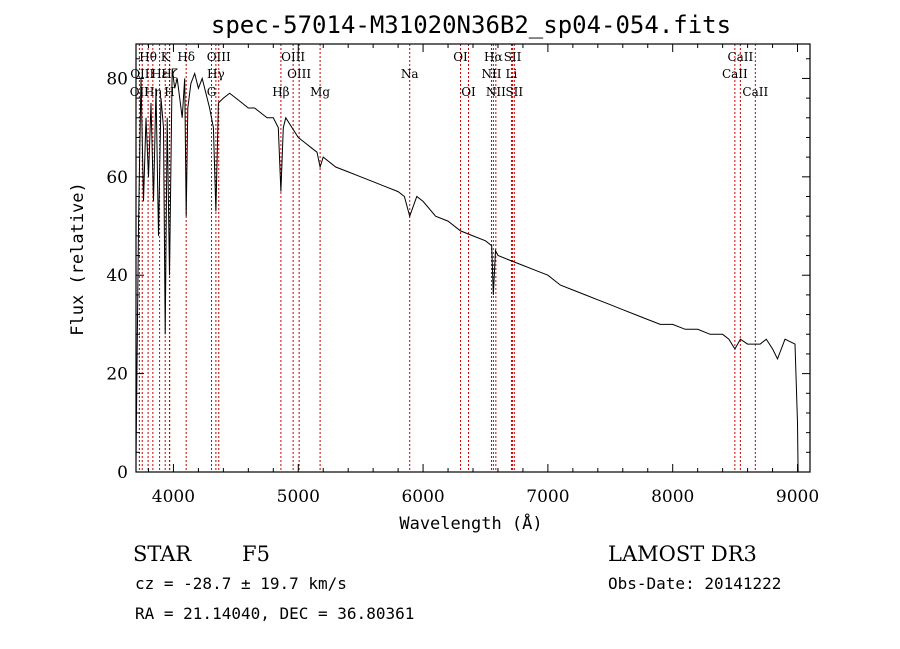 The width and height of the screenshot is (900, 649). I want to click on marker-label-11: Hγ, so click(216, 74).